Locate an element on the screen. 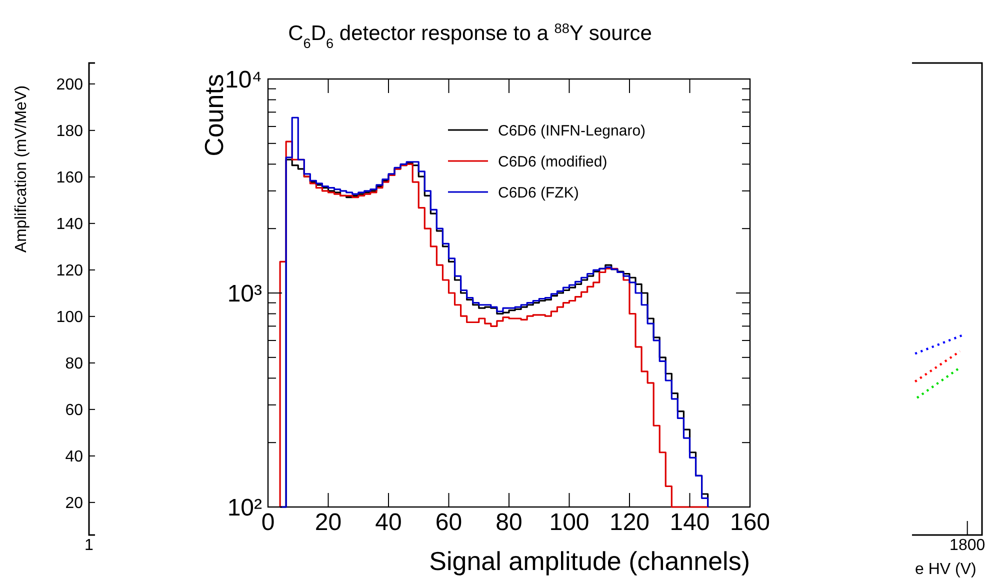  y-tick-label: 80 is located at coordinates (74, 364).